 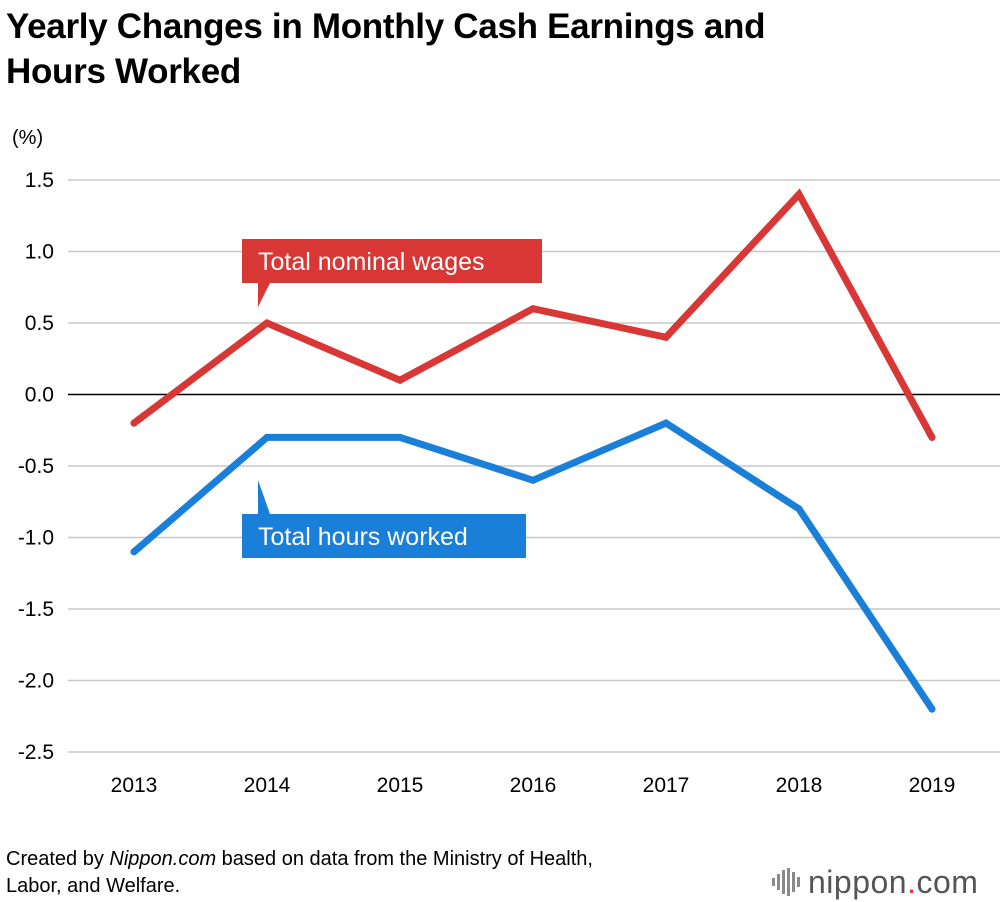 I want to click on x-tick-label: 2018, so click(x=799, y=785).